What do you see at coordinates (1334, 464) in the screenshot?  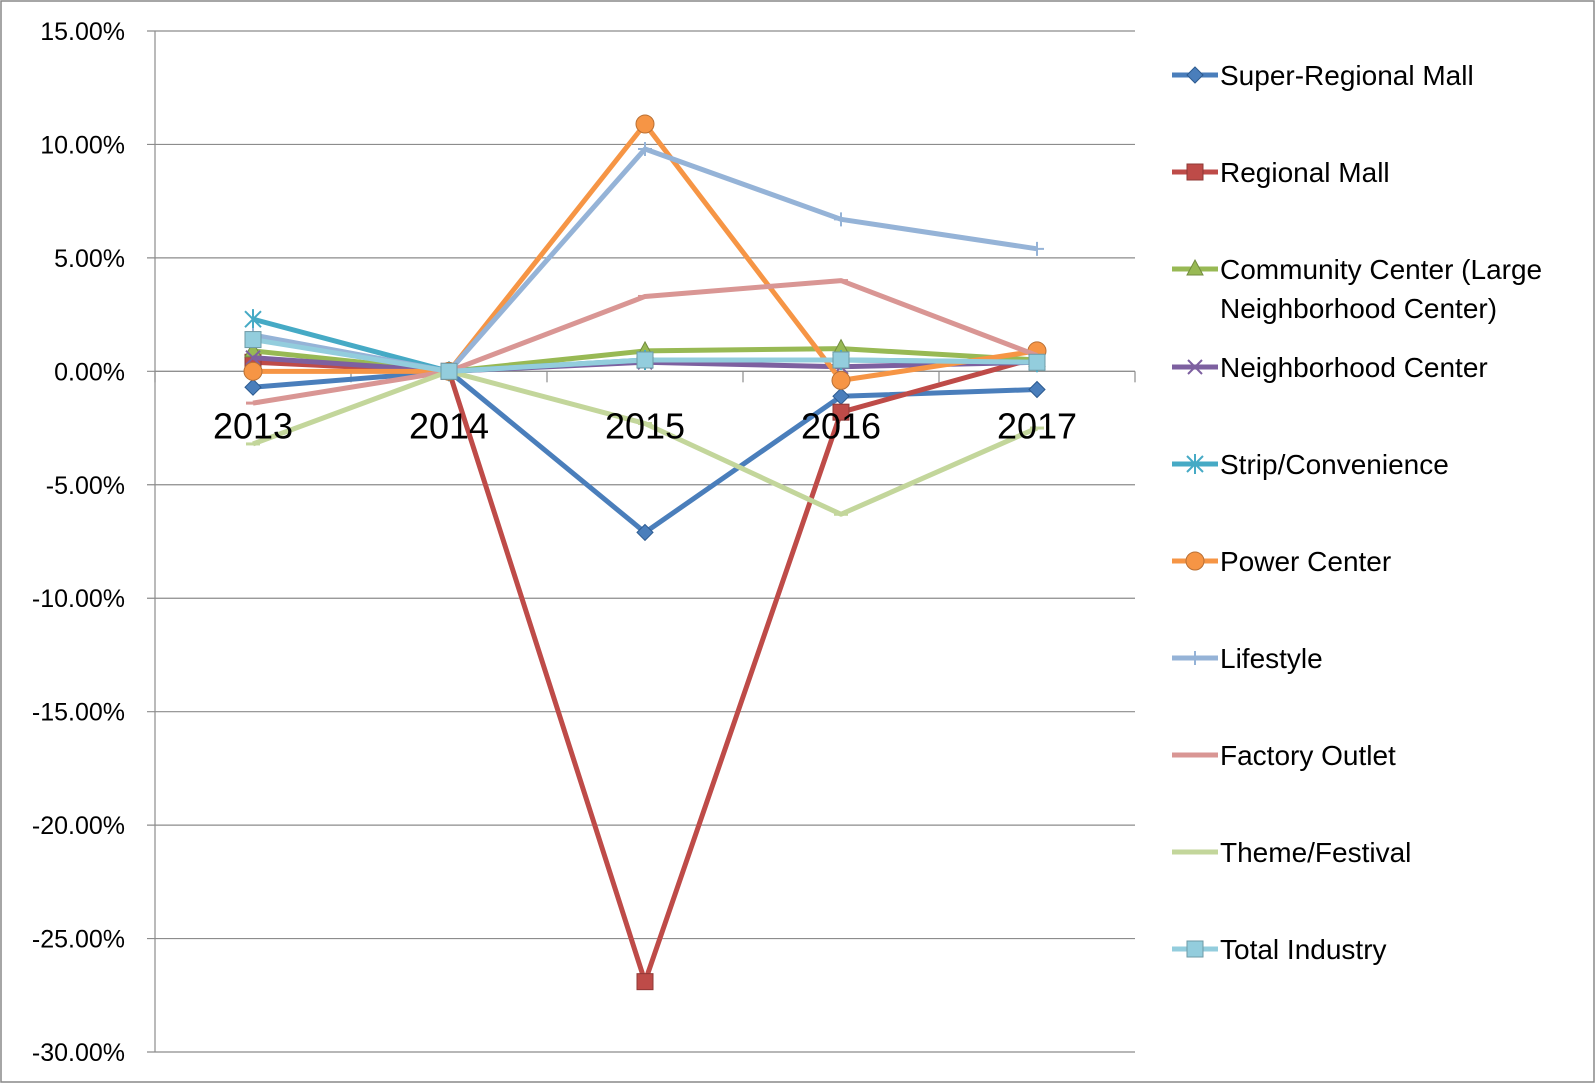 I see `legend-label: Strip/Convenience` at bounding box center [1334, 464].